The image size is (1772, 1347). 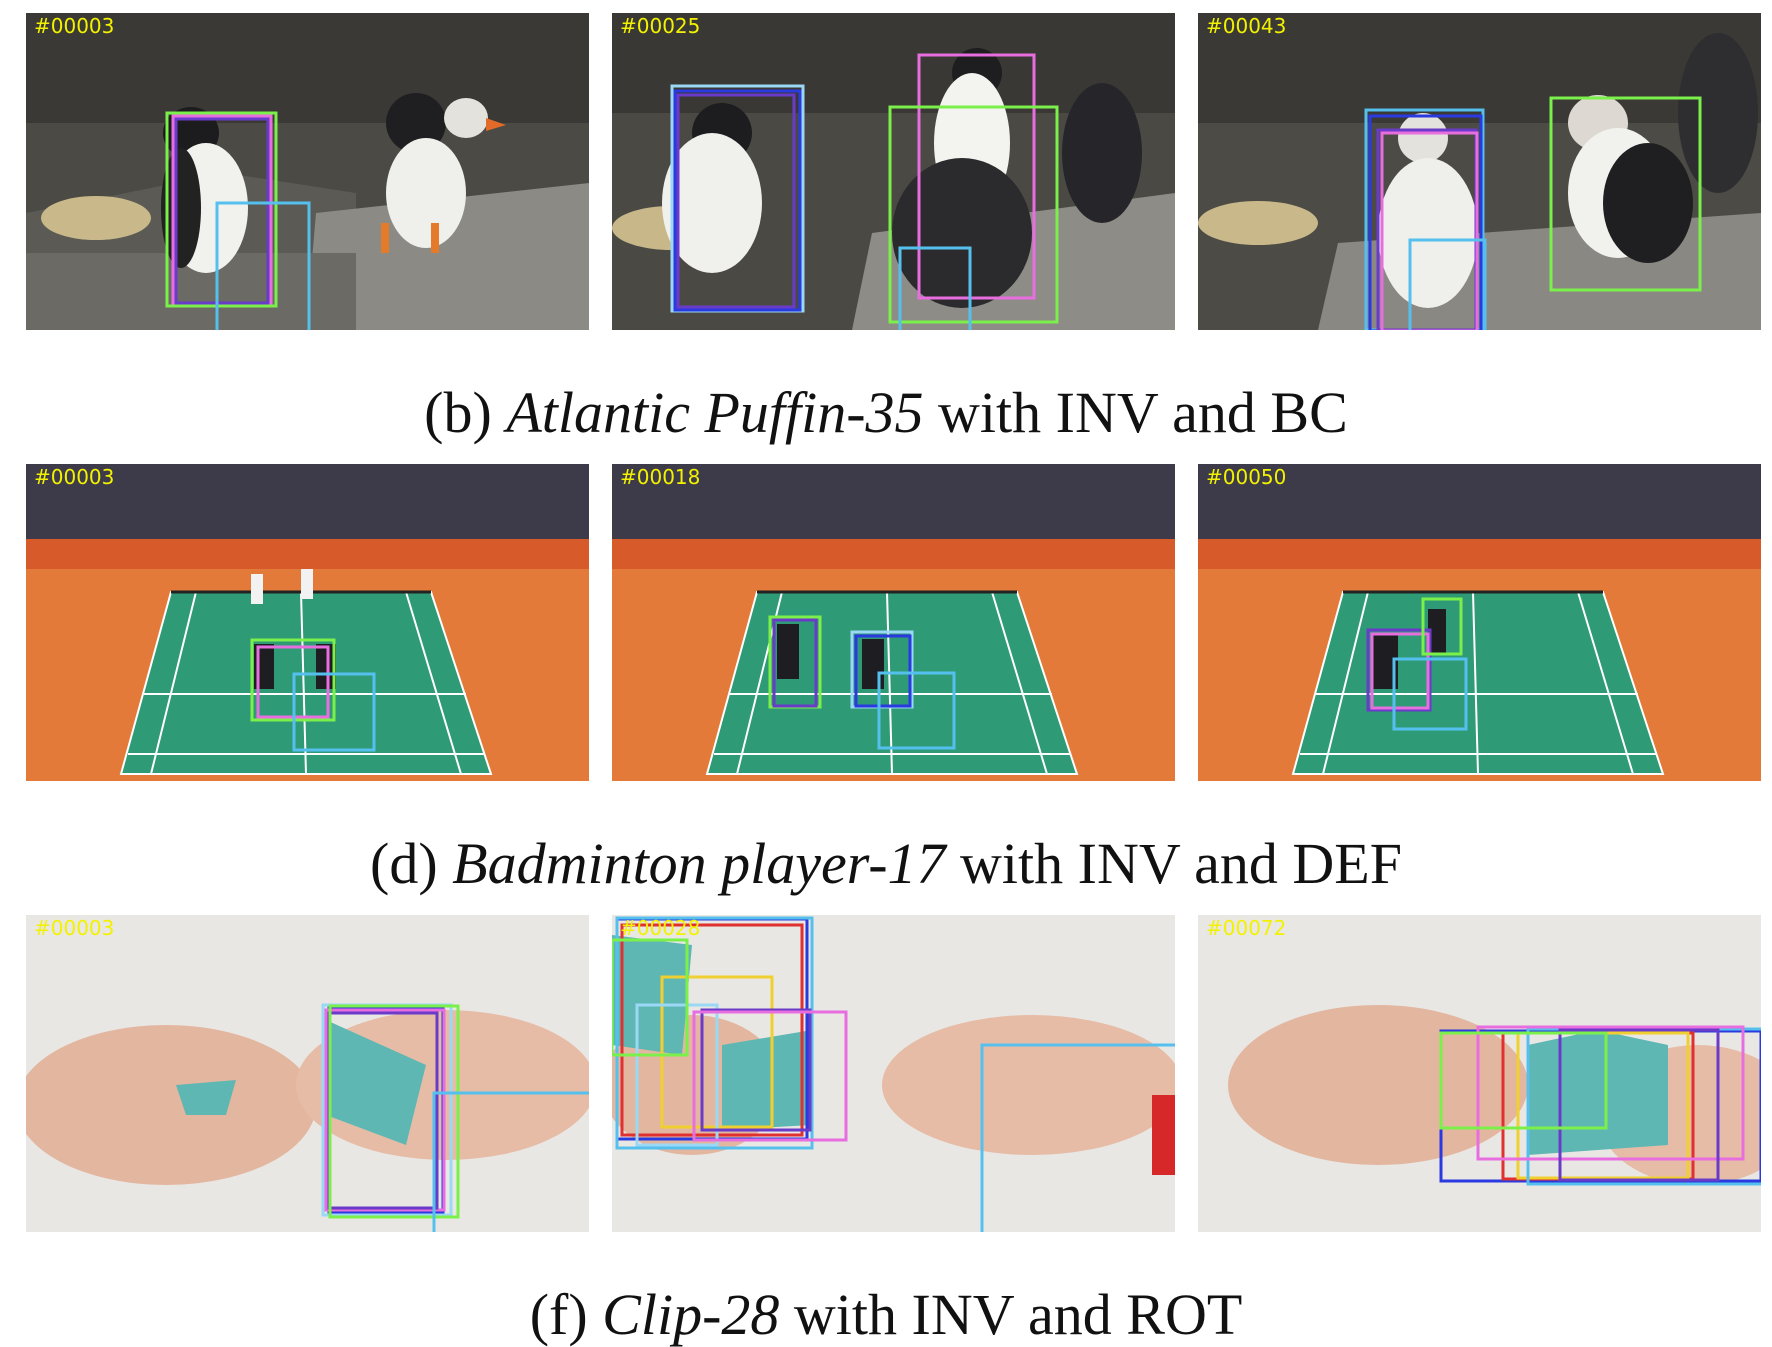 What do you see at coordinates (893, 622) in the screenshot?
I see `video-frame: #00018` at bounding box center [893, 622].